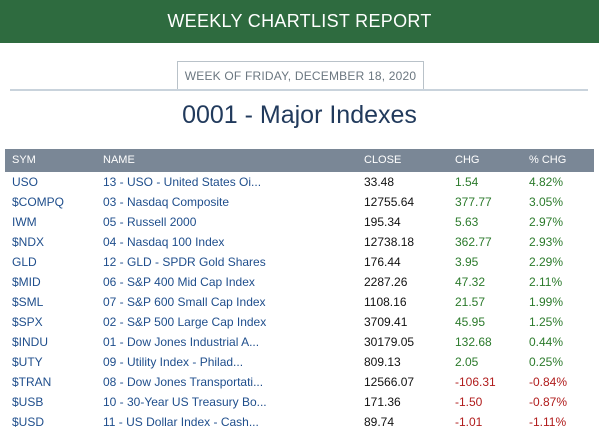  Describe the element at coordinates (473, 342) in the screenshot. I see `change-value: 132.68` at that location.